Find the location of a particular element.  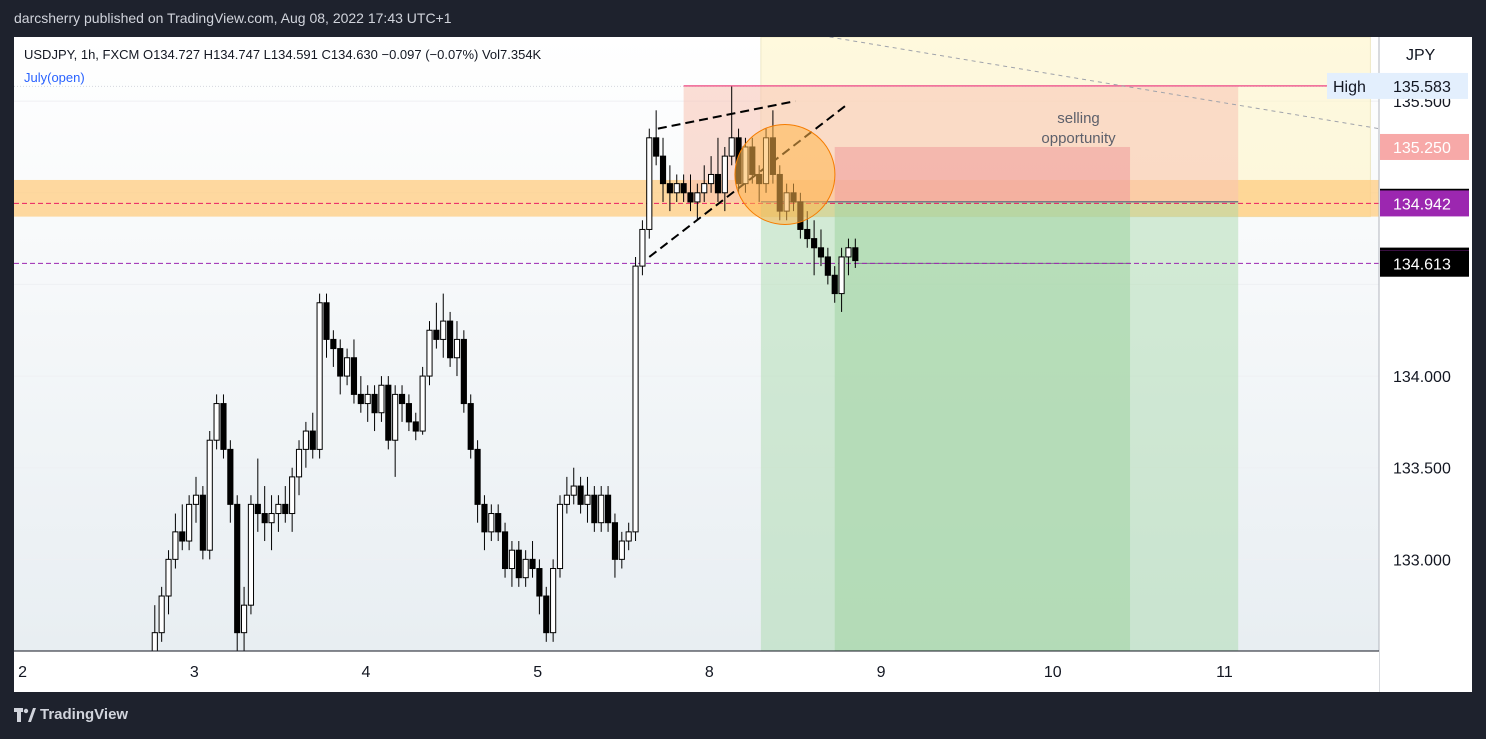

price-tick: 134.000 is located at coordinates (1422, 377).